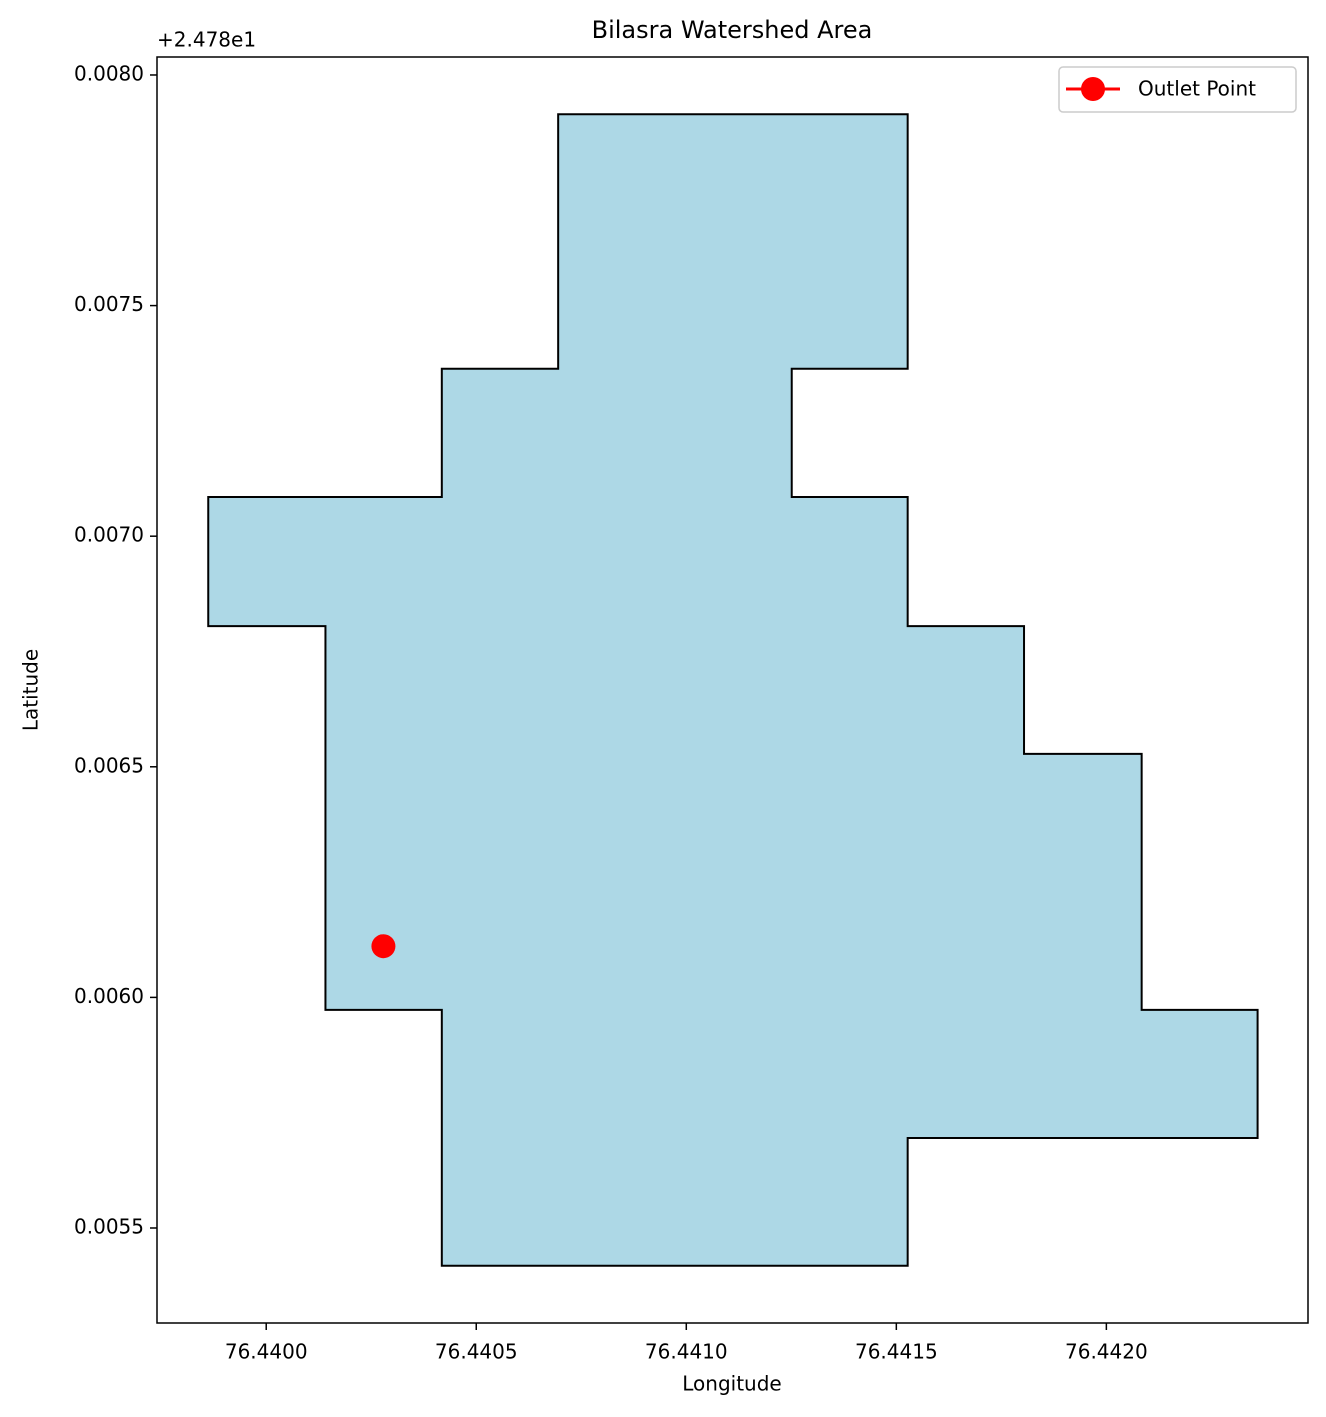 The image size is (1326, 1417). I want to click on chart-title: Bilasra Watershed Area, so click(732, 30).